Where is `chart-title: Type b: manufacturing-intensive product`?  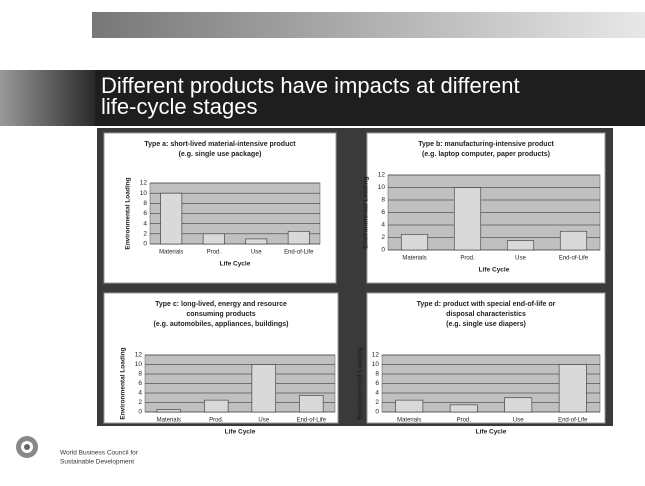 chart-title: Type b: manufacturing-intensive product is located at coordinates (486, 144).